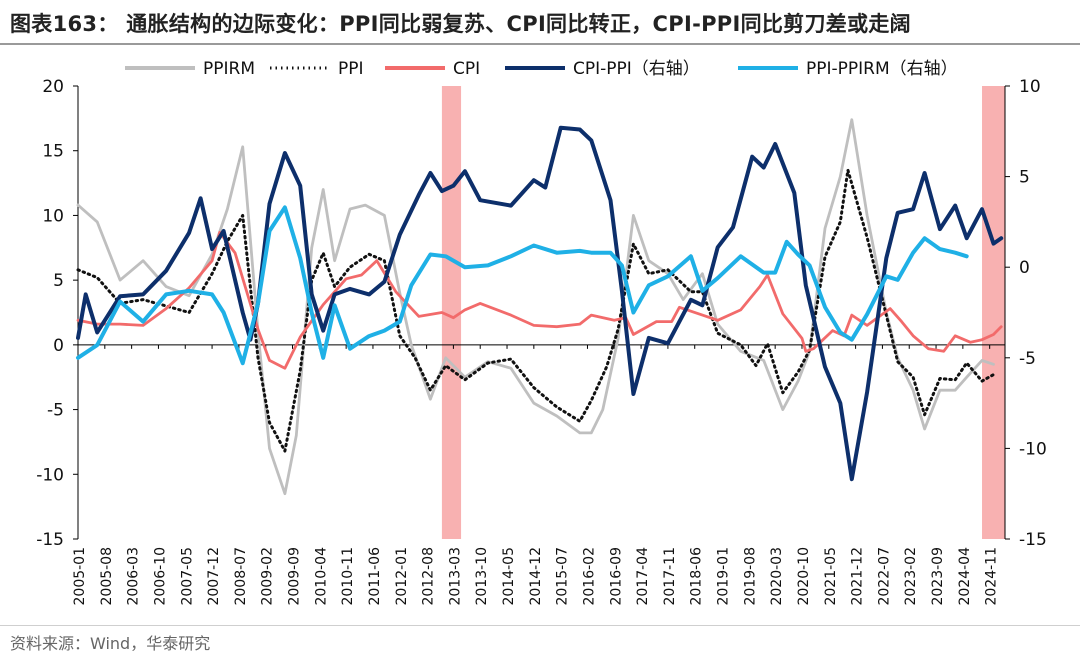  I want to click on x-tick-label: 2015-07, so click(563, 576).